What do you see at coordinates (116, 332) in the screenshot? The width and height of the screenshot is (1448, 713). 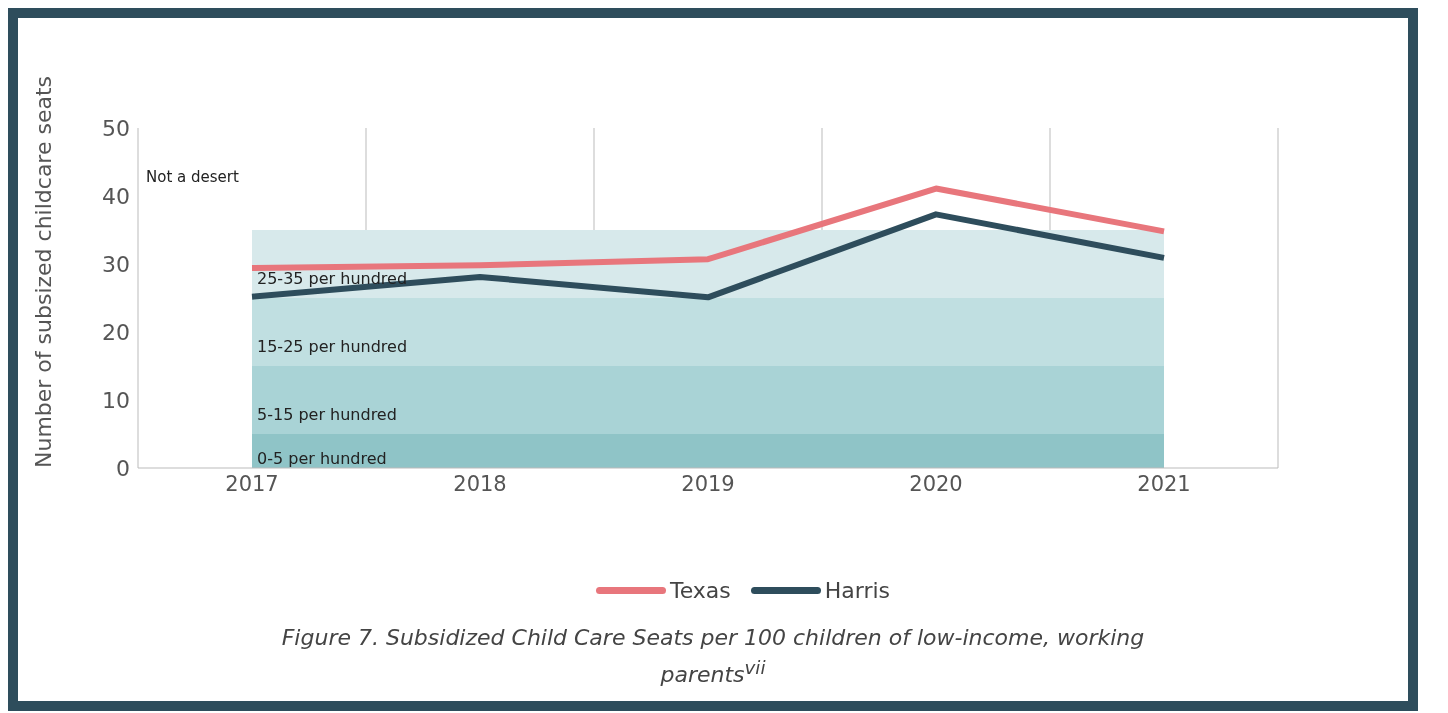 I see `y-tick-label: 20` at bounding box center [116, 332].